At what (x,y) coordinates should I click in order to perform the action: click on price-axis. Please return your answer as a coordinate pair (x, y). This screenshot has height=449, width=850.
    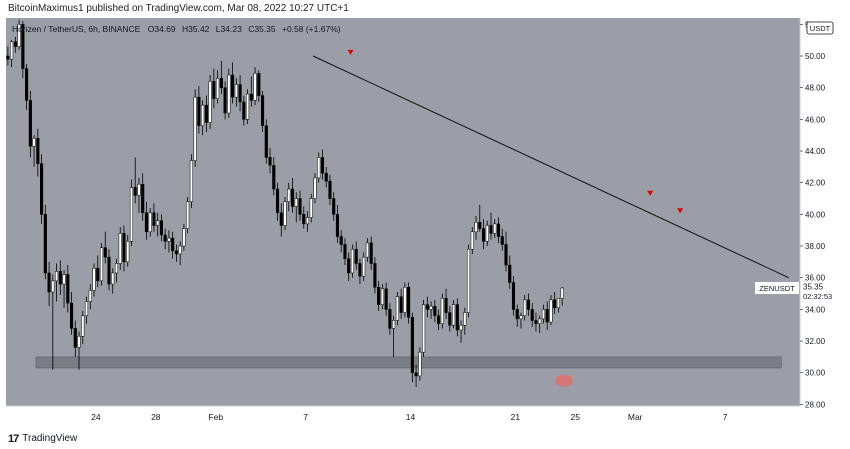
    Looking at the image, I should click on (825, 212).